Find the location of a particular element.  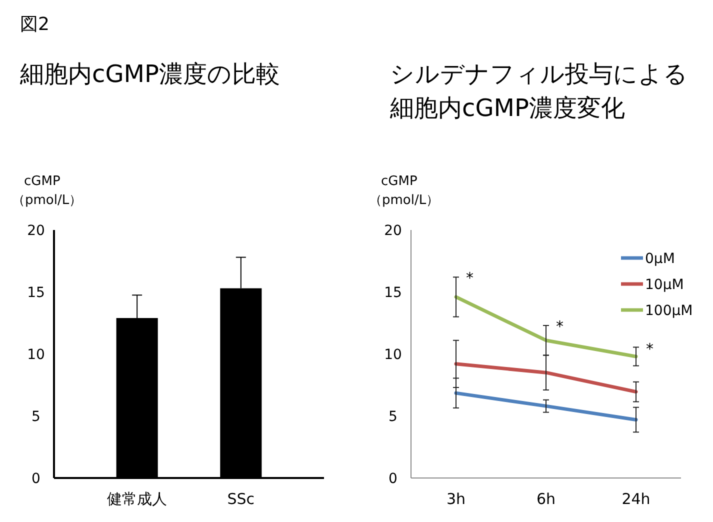

x-tick-label: 6h is located at coordinates (546, 499).